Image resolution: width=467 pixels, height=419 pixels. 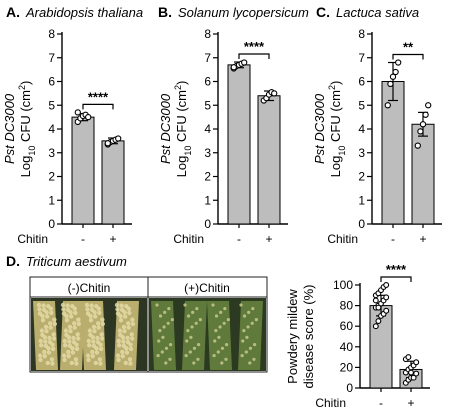 What do you see at coordinates (361, 200) in the screenshot?
I see `y-tick-label: 1` at bounding box center [361, 200].